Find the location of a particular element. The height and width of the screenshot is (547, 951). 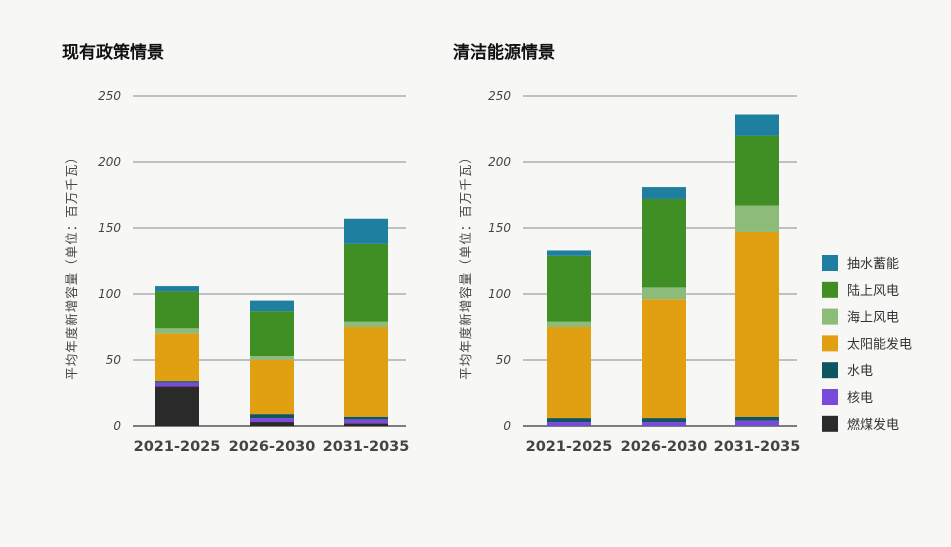

legend-label: 抽水蓄能 is located at coordinates (873, 264).